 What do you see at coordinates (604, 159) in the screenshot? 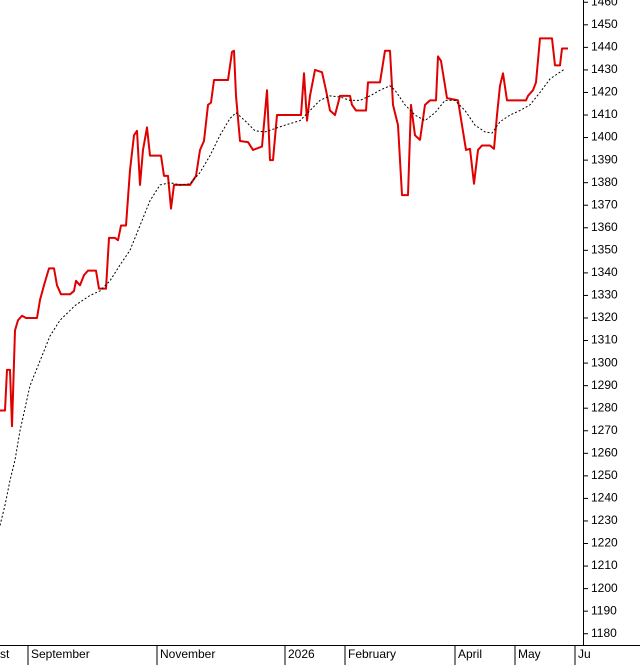
I see `y-tick-label: 1390` at bounding box center [604, 159].